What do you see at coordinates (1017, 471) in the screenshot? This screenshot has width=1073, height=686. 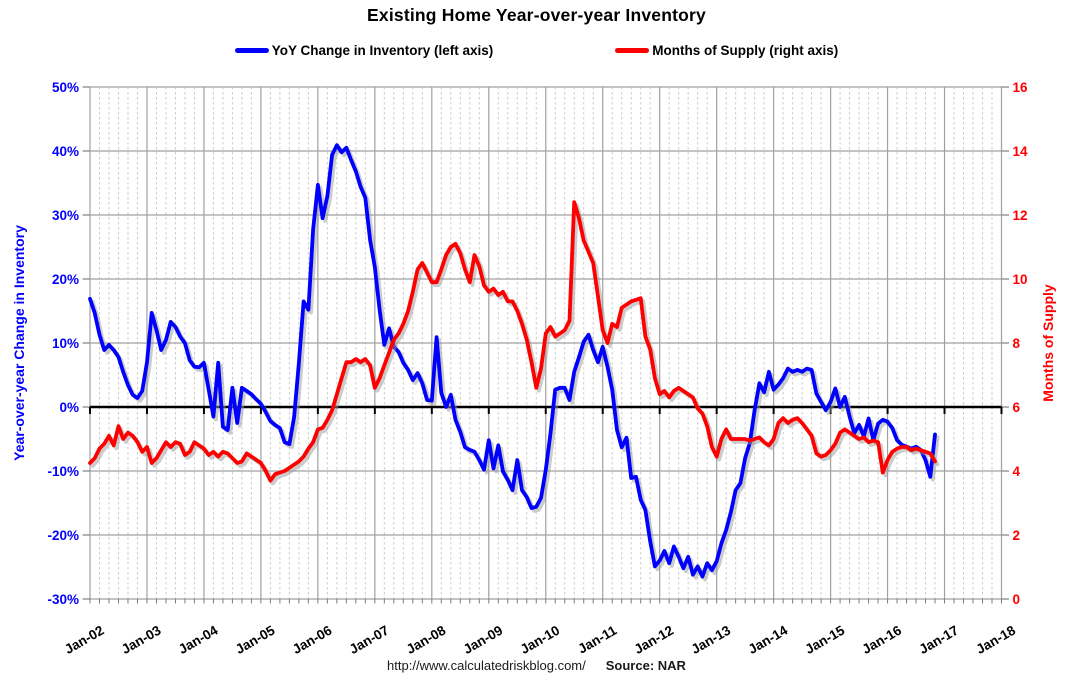 I see `right-axis-tick-label: 4` at bounding box center [1017, 471].